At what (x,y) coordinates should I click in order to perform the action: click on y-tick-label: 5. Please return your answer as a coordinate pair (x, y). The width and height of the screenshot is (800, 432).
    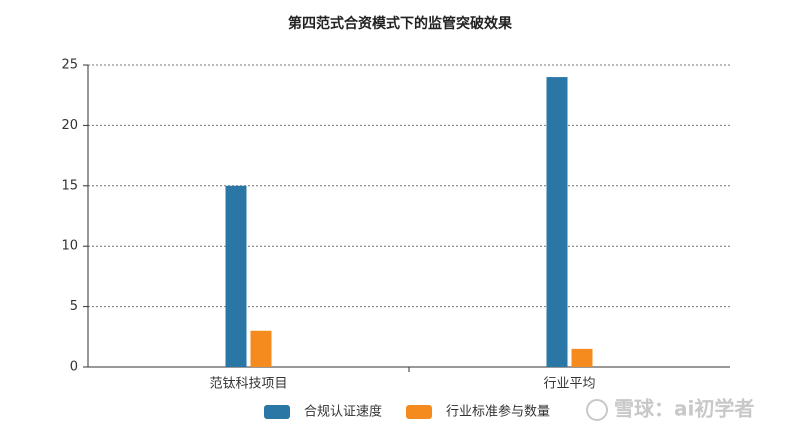
    Looking at the image, I should click on (74, 306).